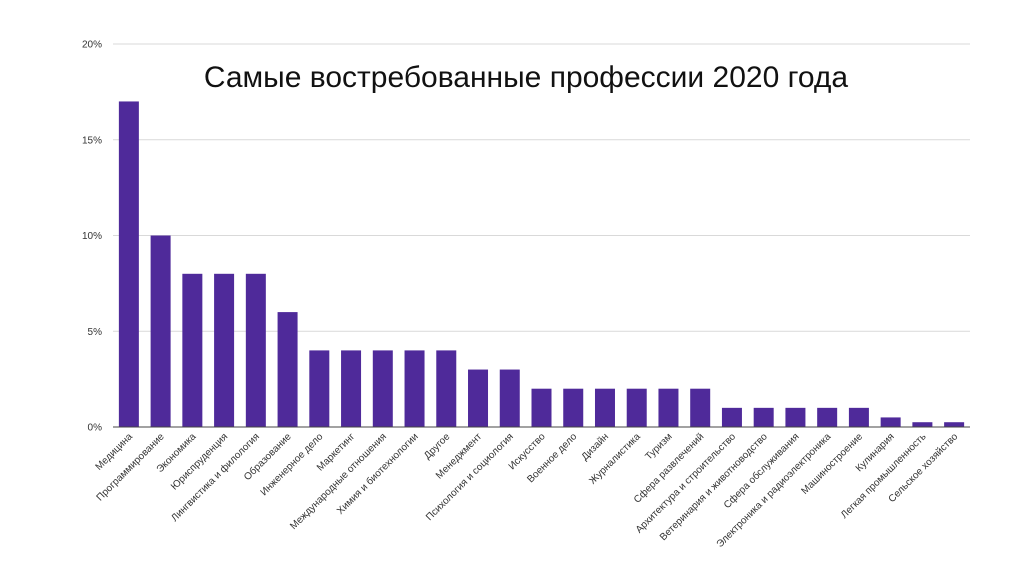 The width and height of the screenshot is (1024, 577). Describe the element at coordinates (92, 45) in the screenshot. I see `y-tick-label: 20%` at that location.